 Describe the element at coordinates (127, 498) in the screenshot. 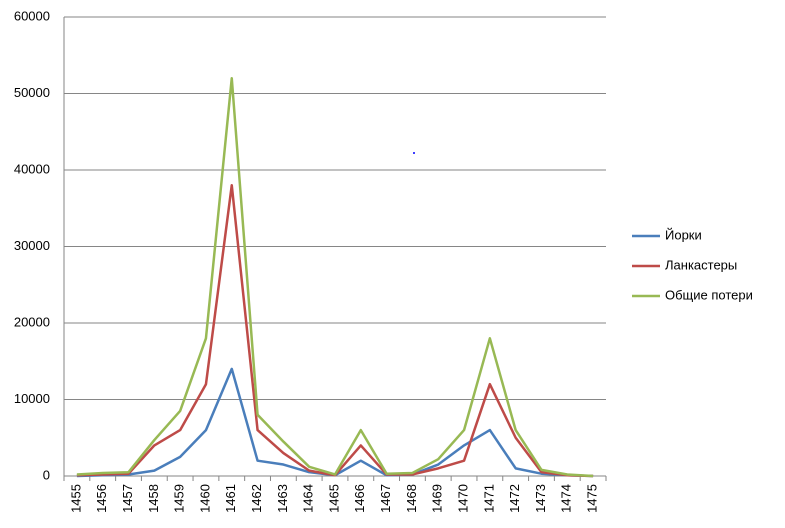

I see `x-tick-label: 1457` at that location.